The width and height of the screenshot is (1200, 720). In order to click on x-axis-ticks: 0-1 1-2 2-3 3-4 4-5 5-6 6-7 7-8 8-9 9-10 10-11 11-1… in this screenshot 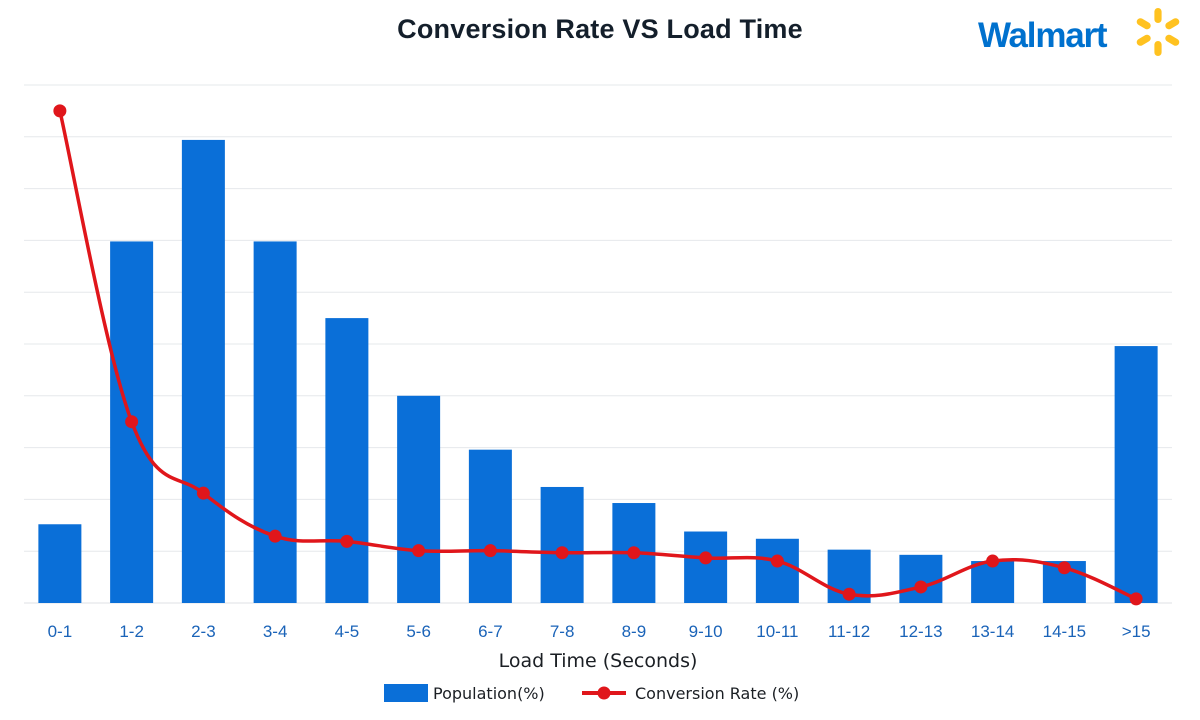, I will do `click(599, 631)`.